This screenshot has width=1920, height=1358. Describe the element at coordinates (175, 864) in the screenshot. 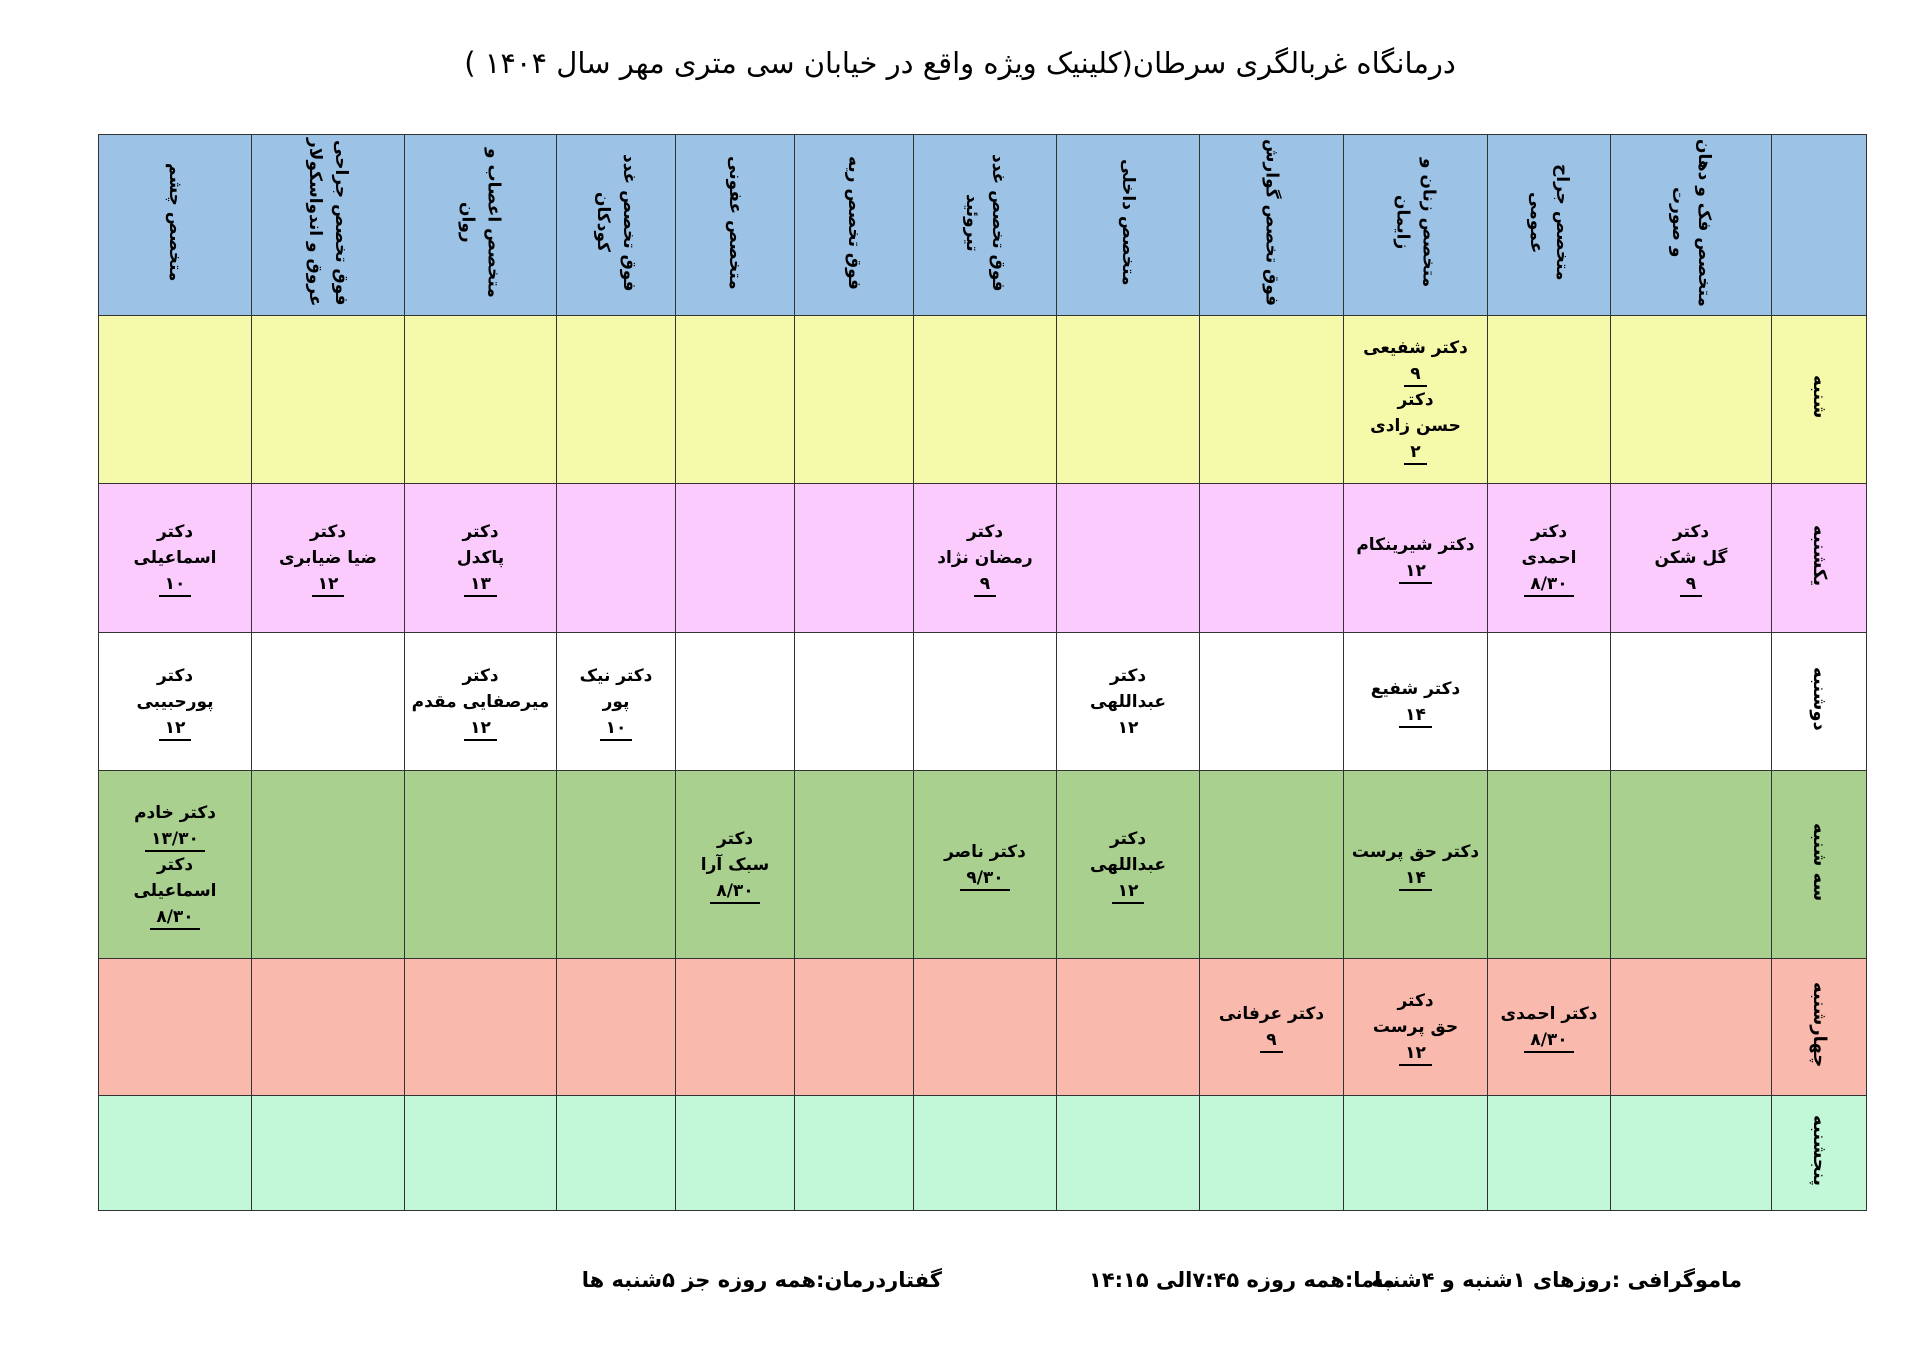

I see `schedule-cell: دکتر خادم ۱۳/۳۰ دکتر اسماعیلی ۸/۳۰` at that location.